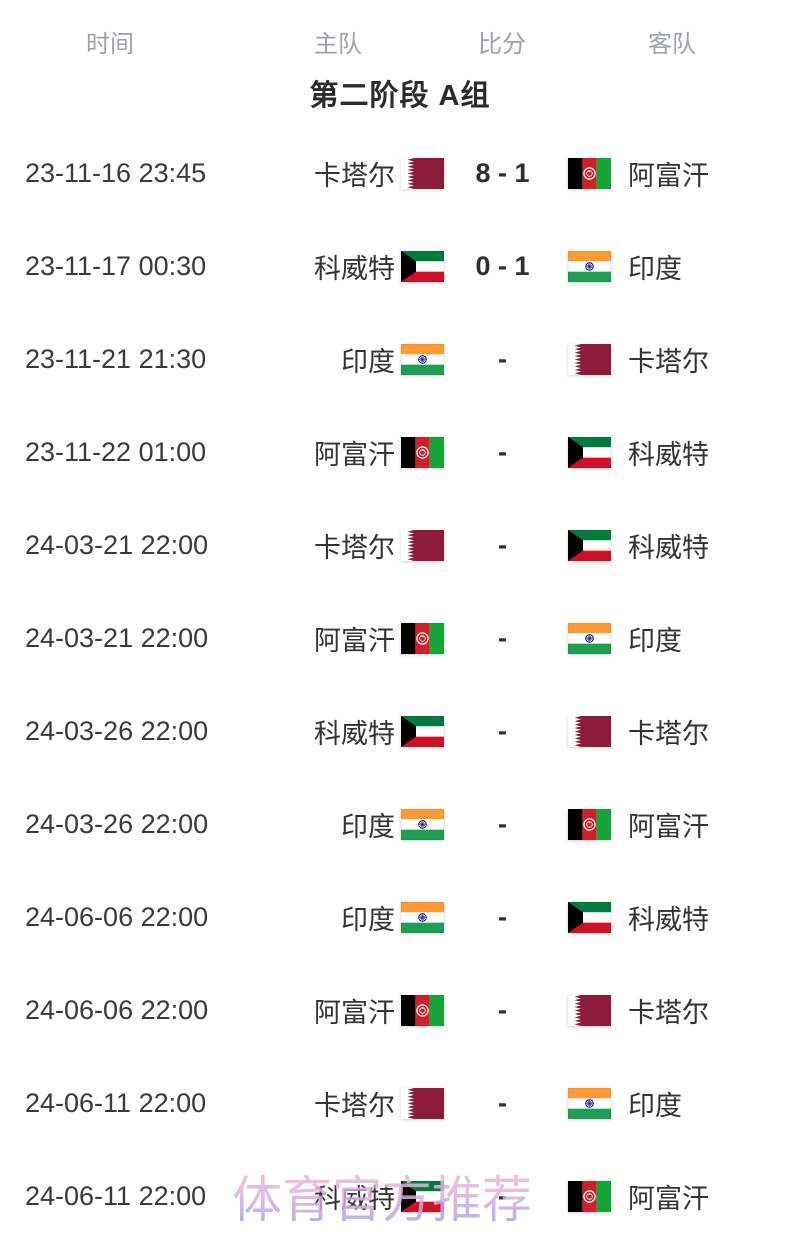 The image size is (800, 1233). Describe the element at coordinates (116, 452) in the screenshot. I see `match-time: 23-11-22 01:00` at that location.